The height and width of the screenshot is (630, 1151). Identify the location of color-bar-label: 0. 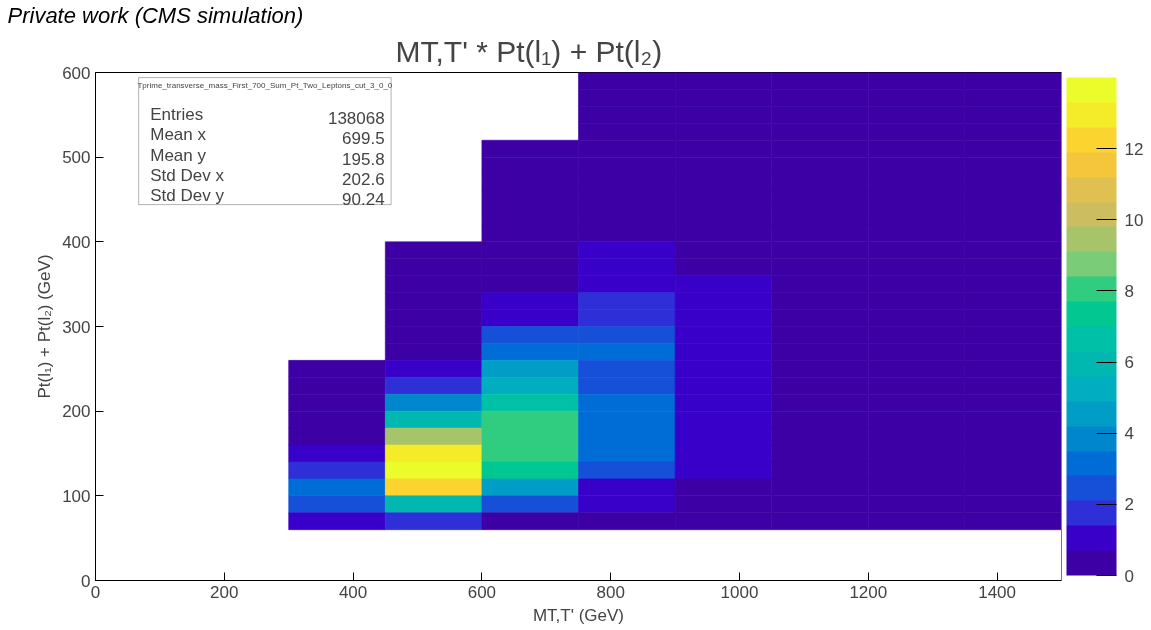
(1129, 576).